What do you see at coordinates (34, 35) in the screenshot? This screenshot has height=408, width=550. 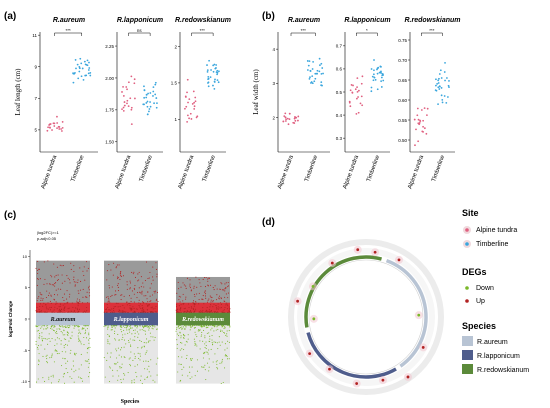 I see `y-tick-label: 11` at bounding box center [34, 35].